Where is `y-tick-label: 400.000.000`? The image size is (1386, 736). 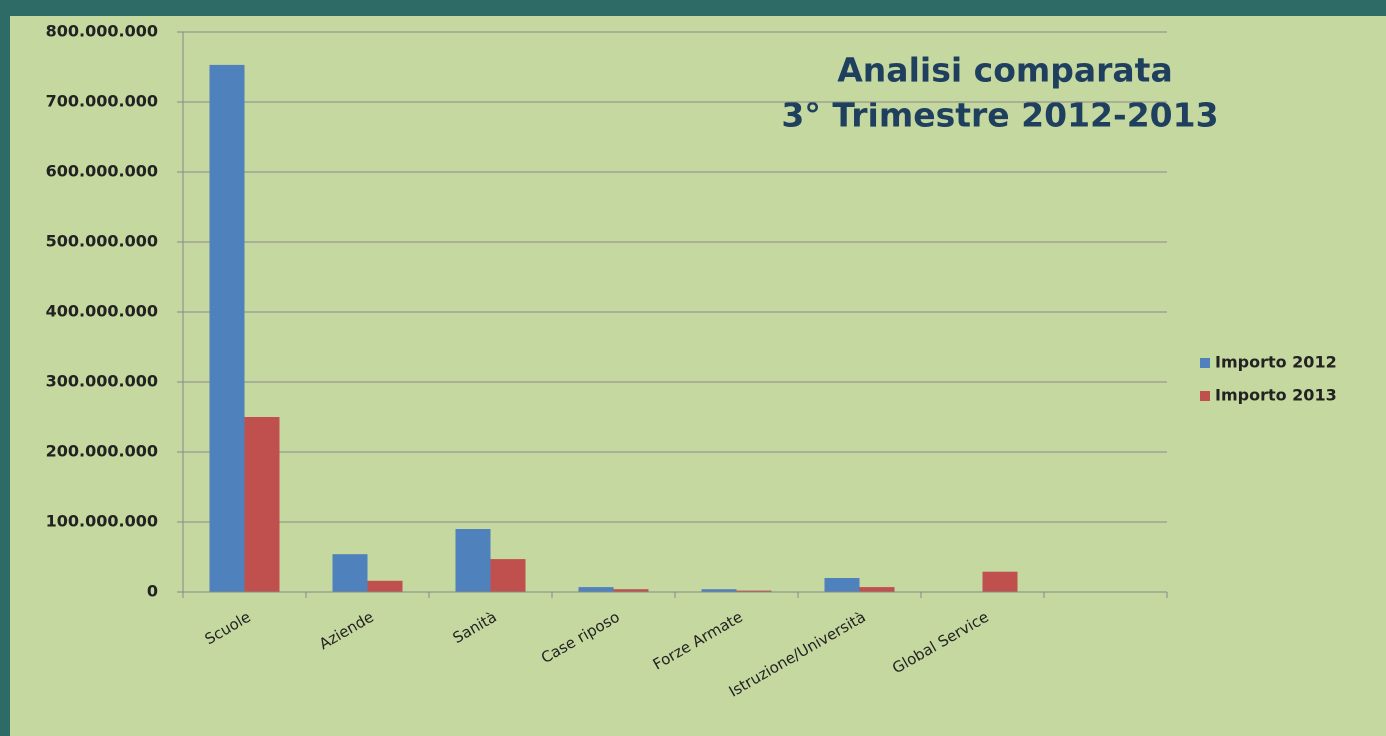 y-tick-label: 400.000.000 is located at coordinates (102, 311).